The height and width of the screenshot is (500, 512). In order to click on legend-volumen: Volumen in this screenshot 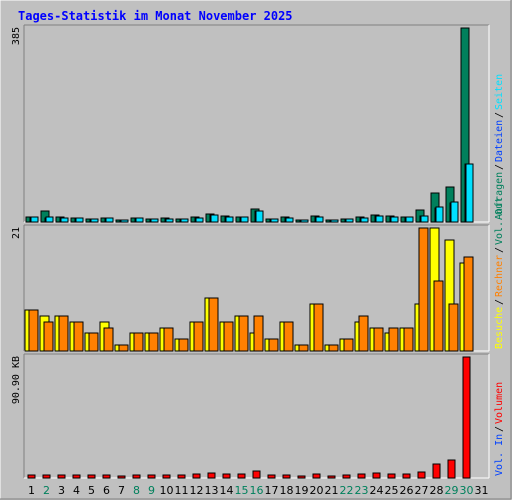, I will do `click(499, 403)`.